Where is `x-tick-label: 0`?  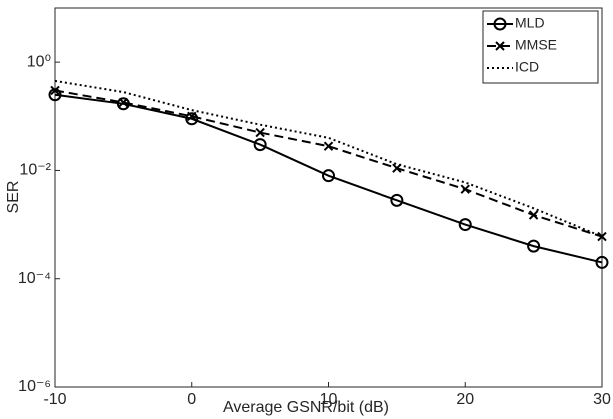 x-tick-label: 0 is located at coordinates (191, 399).